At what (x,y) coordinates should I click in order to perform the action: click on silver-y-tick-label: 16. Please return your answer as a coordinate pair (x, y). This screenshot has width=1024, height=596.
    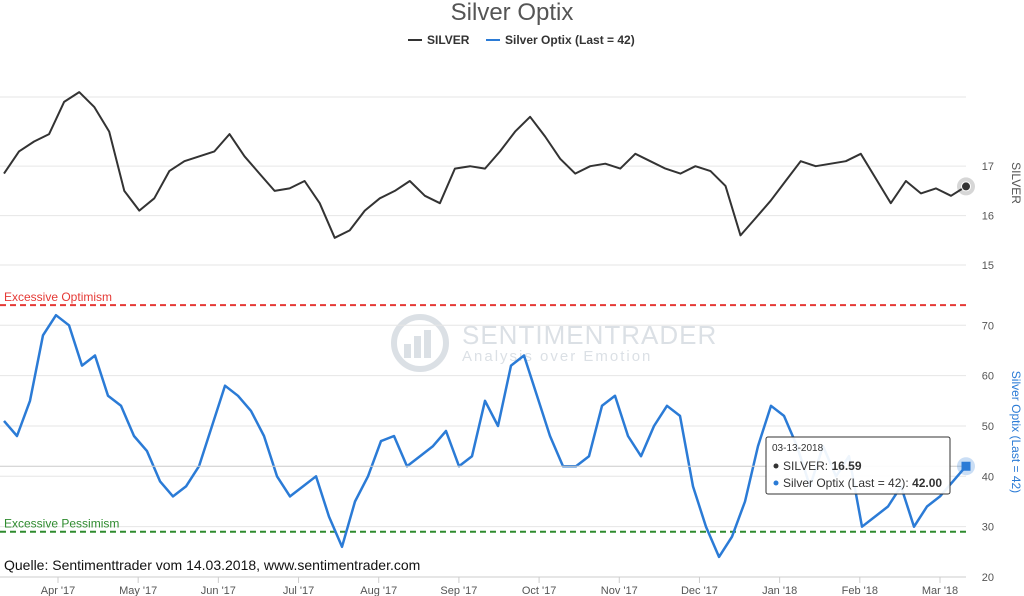
    Looking at the image, I should click on (988, 217).